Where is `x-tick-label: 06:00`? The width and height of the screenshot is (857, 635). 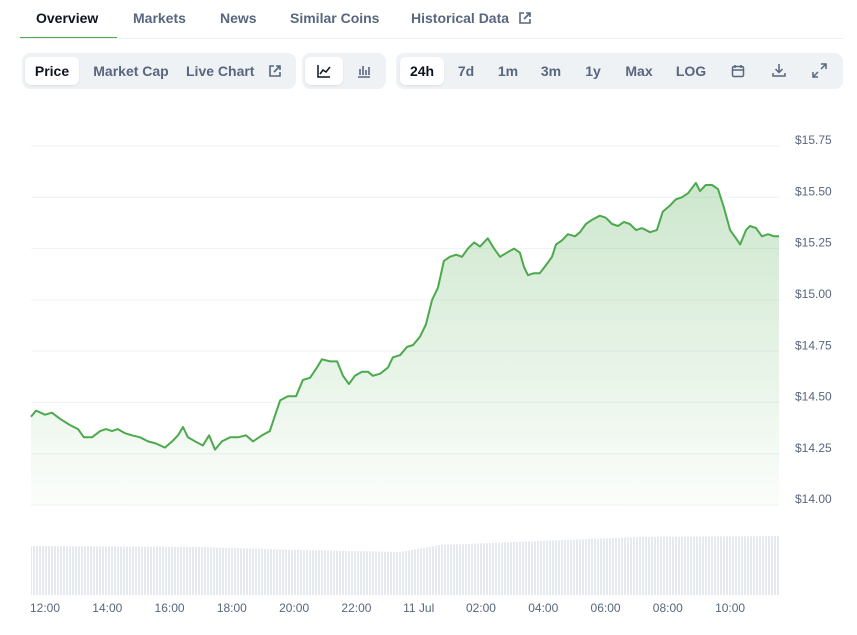 x-tick-label: 06:00 is located at coordinates (606, 608).